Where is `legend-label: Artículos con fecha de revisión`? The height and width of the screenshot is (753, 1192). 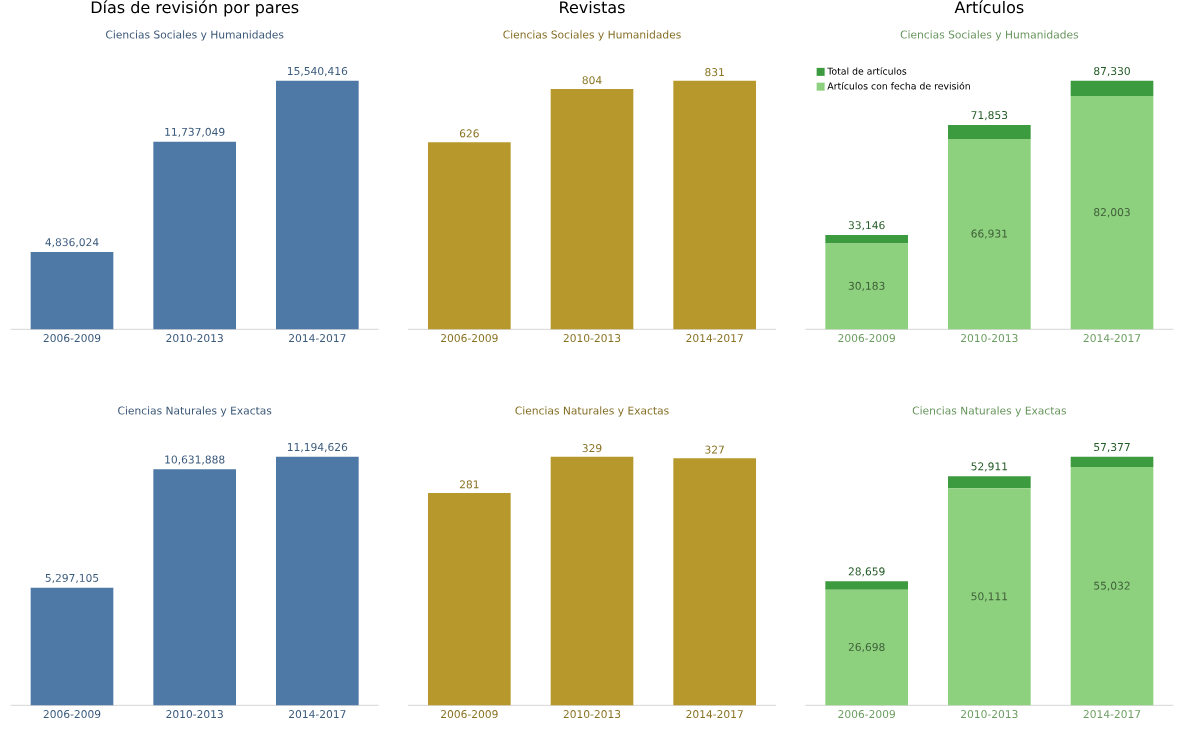 legend-label: Artículos con fecha de revisión is located at coordinates (898, 85).